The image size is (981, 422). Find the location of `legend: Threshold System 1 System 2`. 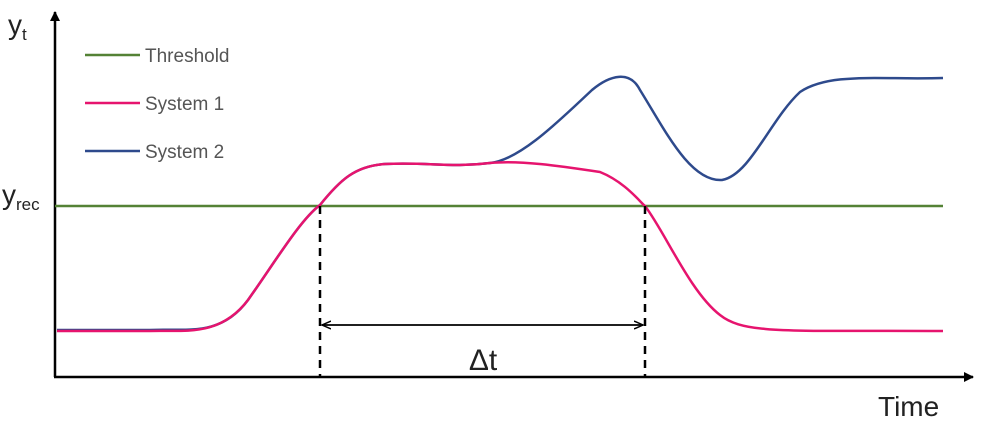

legend: Threshold System 1 System 2 is located at coordinates (157, 104).